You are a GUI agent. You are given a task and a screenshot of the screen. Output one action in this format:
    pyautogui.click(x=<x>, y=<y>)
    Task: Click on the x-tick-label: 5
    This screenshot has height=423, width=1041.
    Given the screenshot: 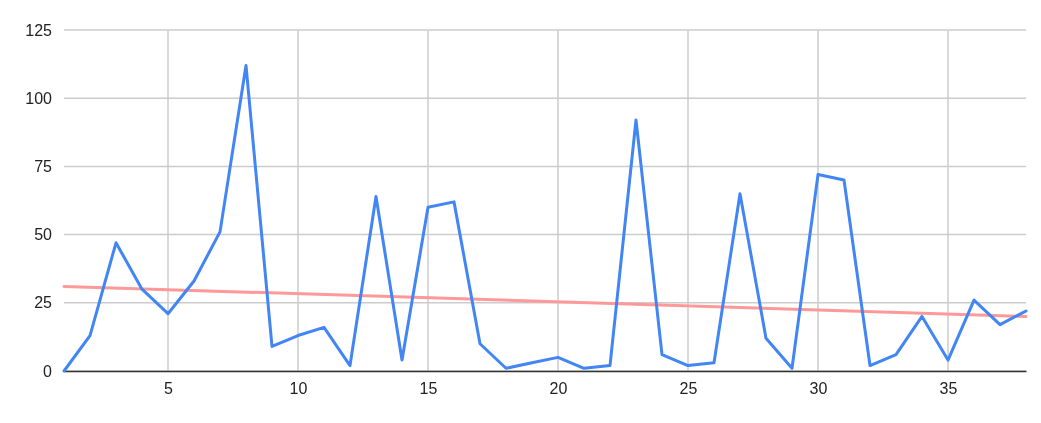 What is the action you would take?
    pyautogui.click(x=169, y=389)
    